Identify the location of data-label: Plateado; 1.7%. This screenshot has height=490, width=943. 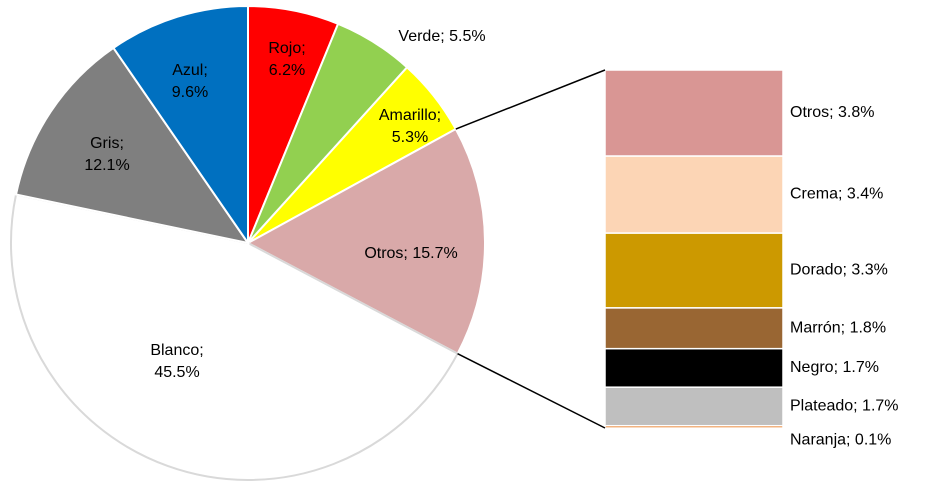
(844, 406).